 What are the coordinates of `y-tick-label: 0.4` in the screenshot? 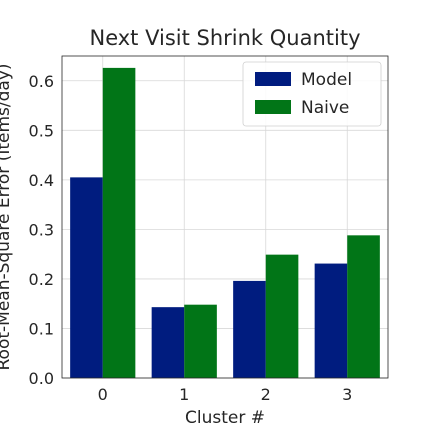 It's located at (41, 180).